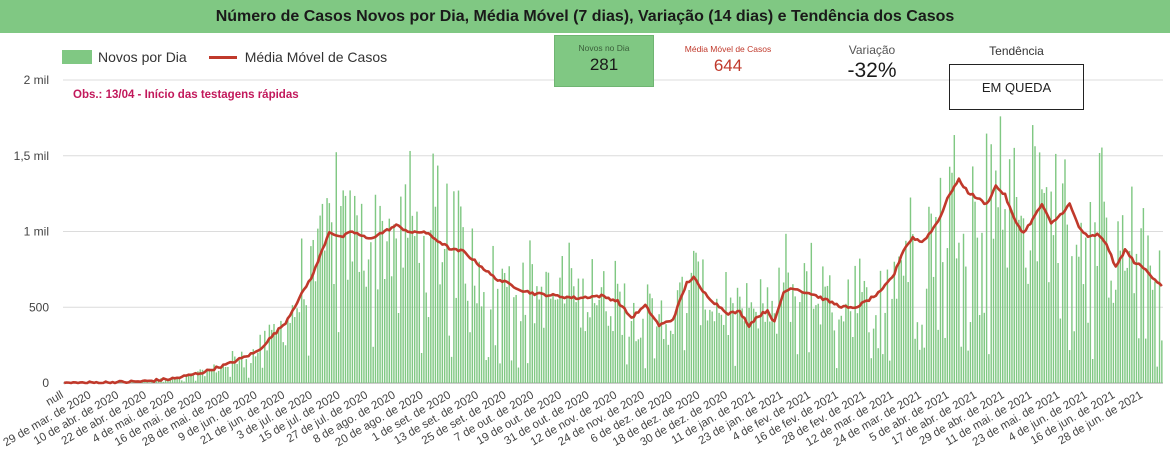 Image resolution: width=1170 pixels, height=456 pixels. What do you see at coordinates (728, 49) in the screenshot?
I see `kpi-avg-label: Média Móvel de Casos` at bounding box center [728, 49].